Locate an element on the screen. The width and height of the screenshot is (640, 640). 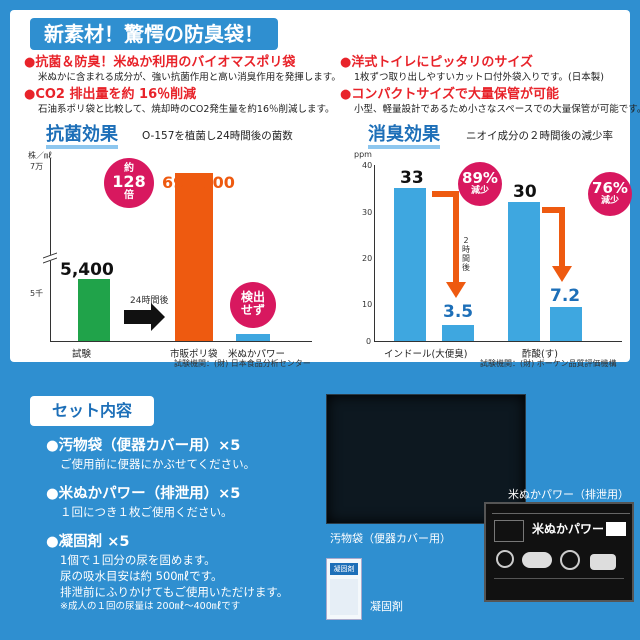
label-test: 試験 is located at coordinates (82, 354).